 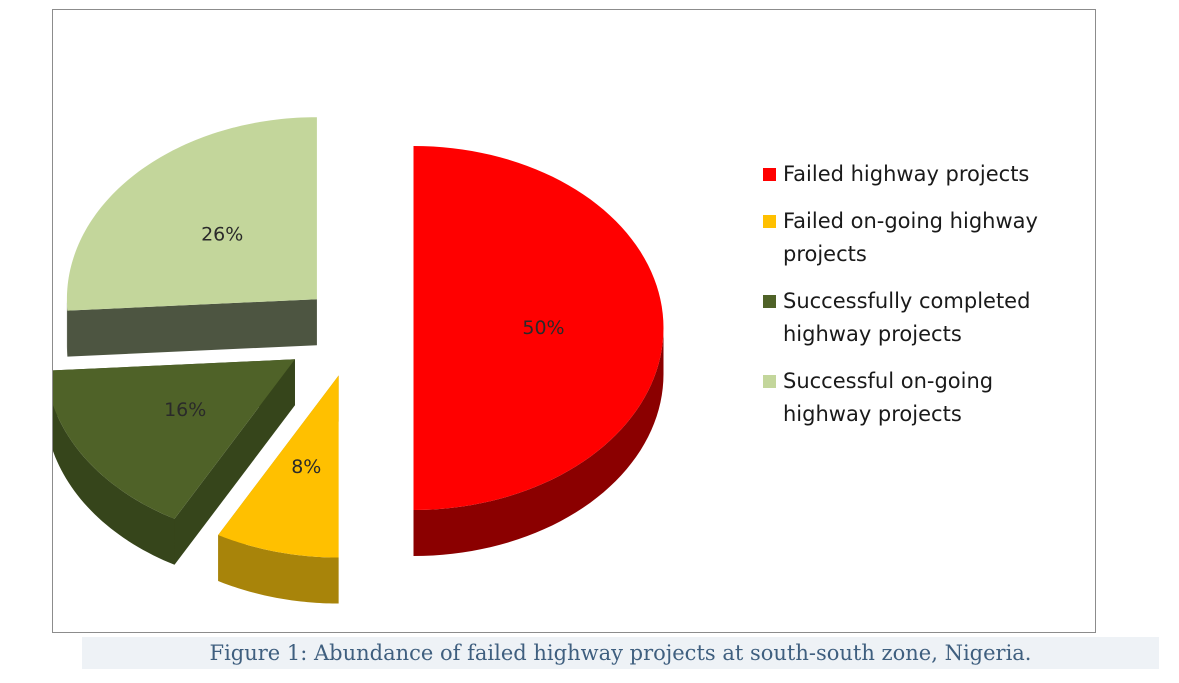 I want to click on legend-item: Failed on-going highway projects, so click(x=923, y=238).